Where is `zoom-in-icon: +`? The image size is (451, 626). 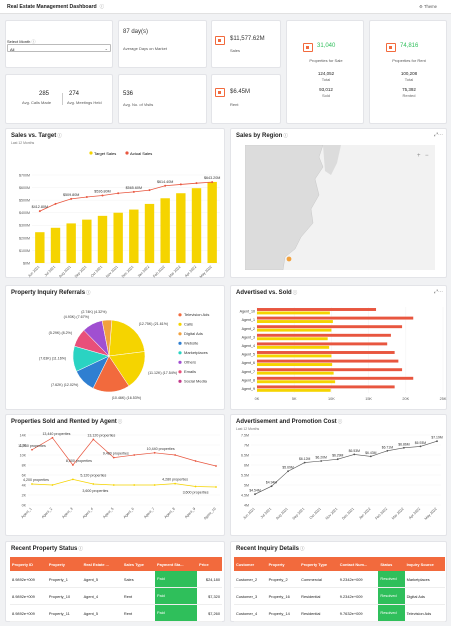 zoom-in-icon: + is located at coordinates (419, 156).